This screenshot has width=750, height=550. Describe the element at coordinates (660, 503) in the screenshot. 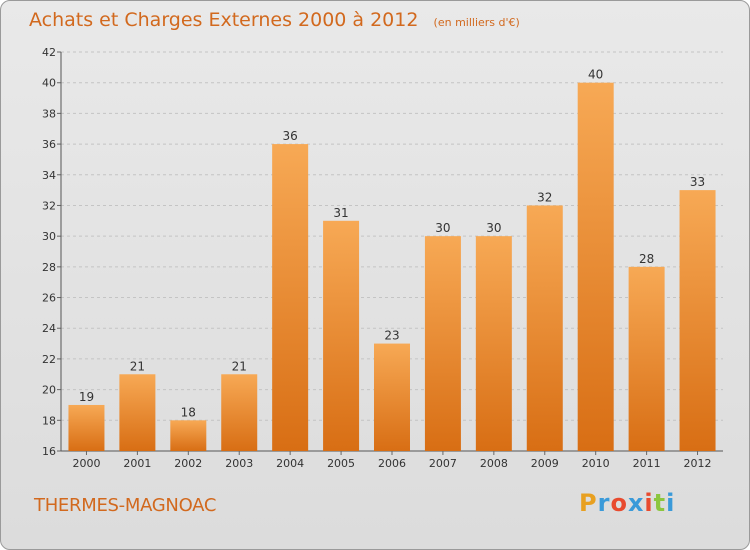

I see `logo-letter: t` at that location.